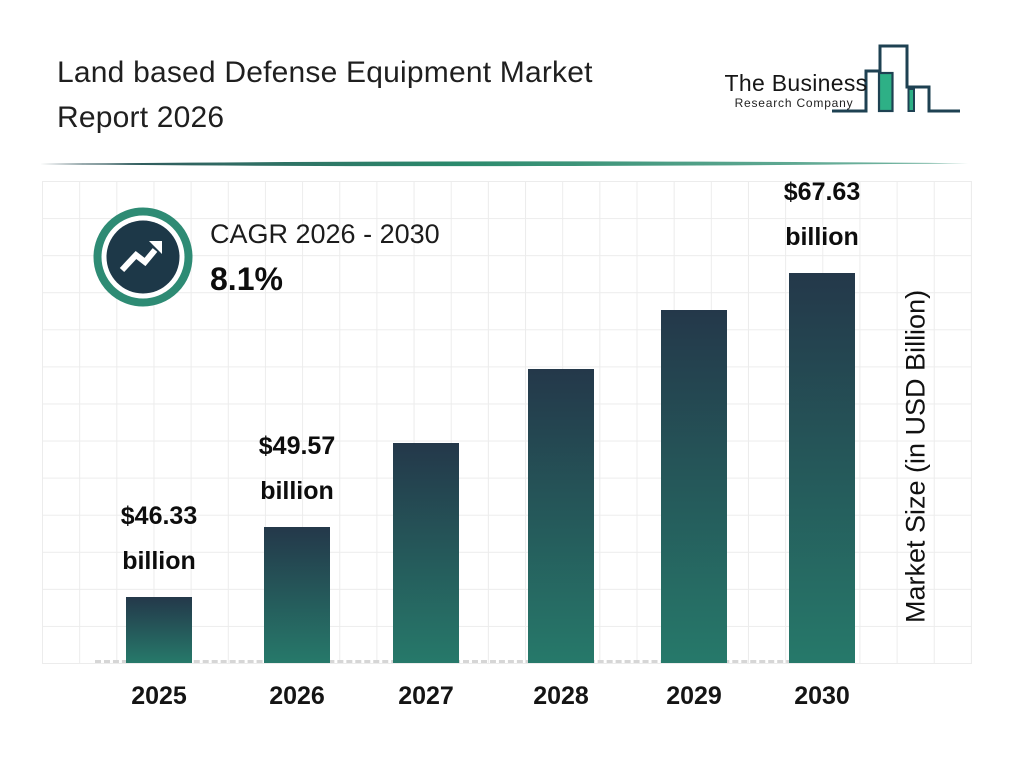 The width and height of the screenshot is (1024, 768). I want to click on value-label-2030: $67.63 billion, so click(822, 215).